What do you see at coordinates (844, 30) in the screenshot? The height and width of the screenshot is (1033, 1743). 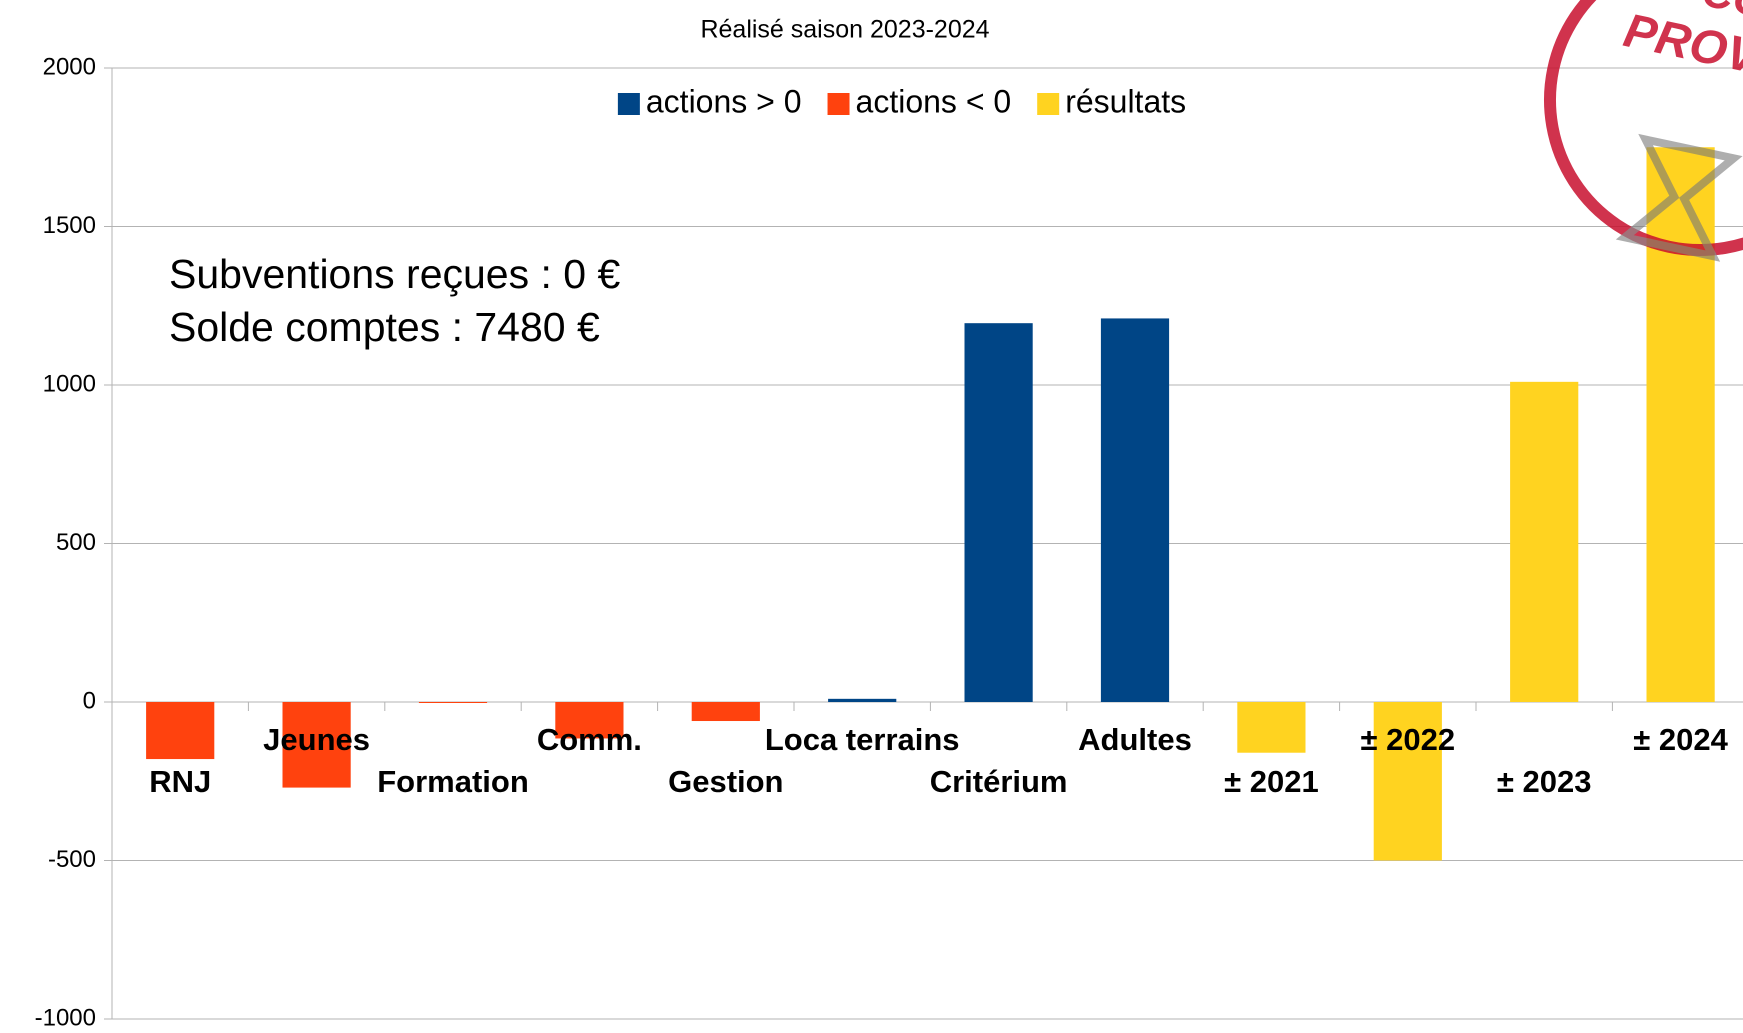 I see `chart-title: Réalisé saison 2023-2024` at bounding box center [844, 30].